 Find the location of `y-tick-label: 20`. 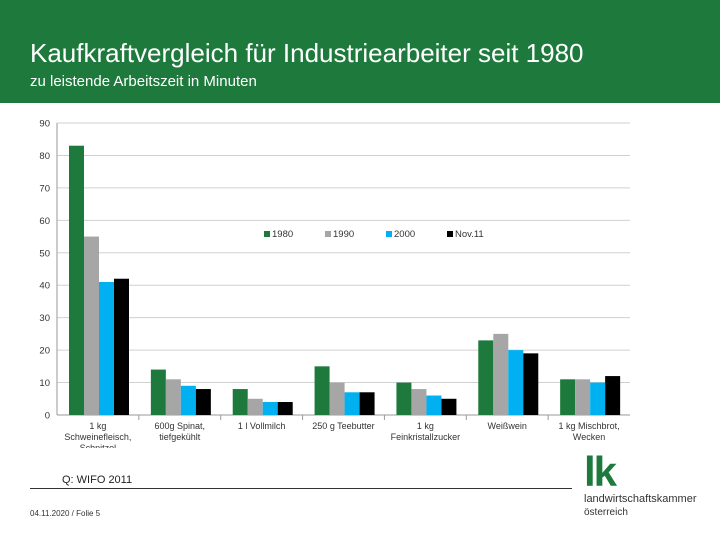

y-tick-label: 20 is located at coordinates (44, 351).